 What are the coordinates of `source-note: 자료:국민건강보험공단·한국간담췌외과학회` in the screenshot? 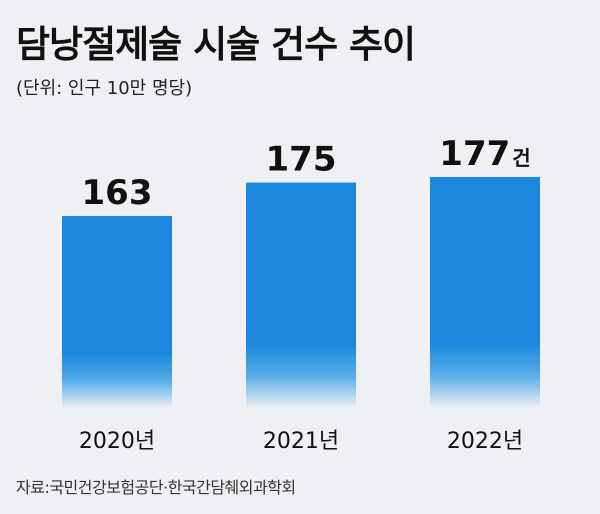 It's located at (156, 487).